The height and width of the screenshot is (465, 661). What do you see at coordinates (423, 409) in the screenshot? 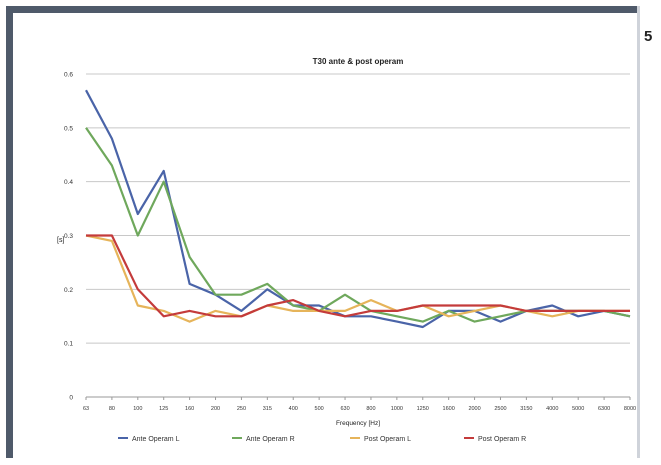
I see `x-tick-label: 1250` at bounding box center [423, 409].